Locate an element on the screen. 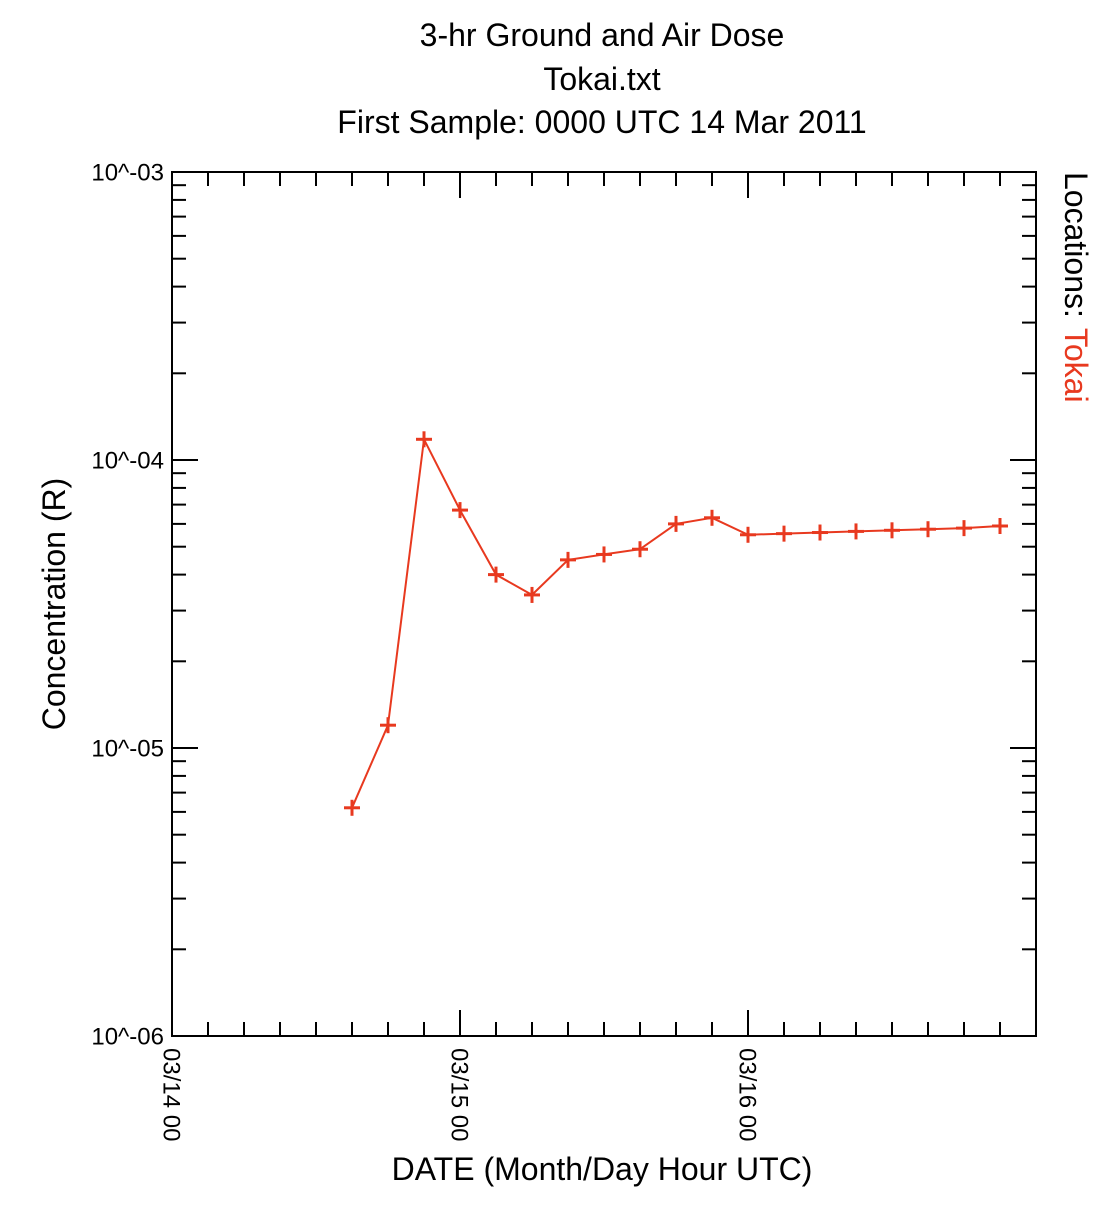  x-axis-tick-labels: 03/14 00 03/15 00 03/16 00 is located at coordinates (459, 1094).